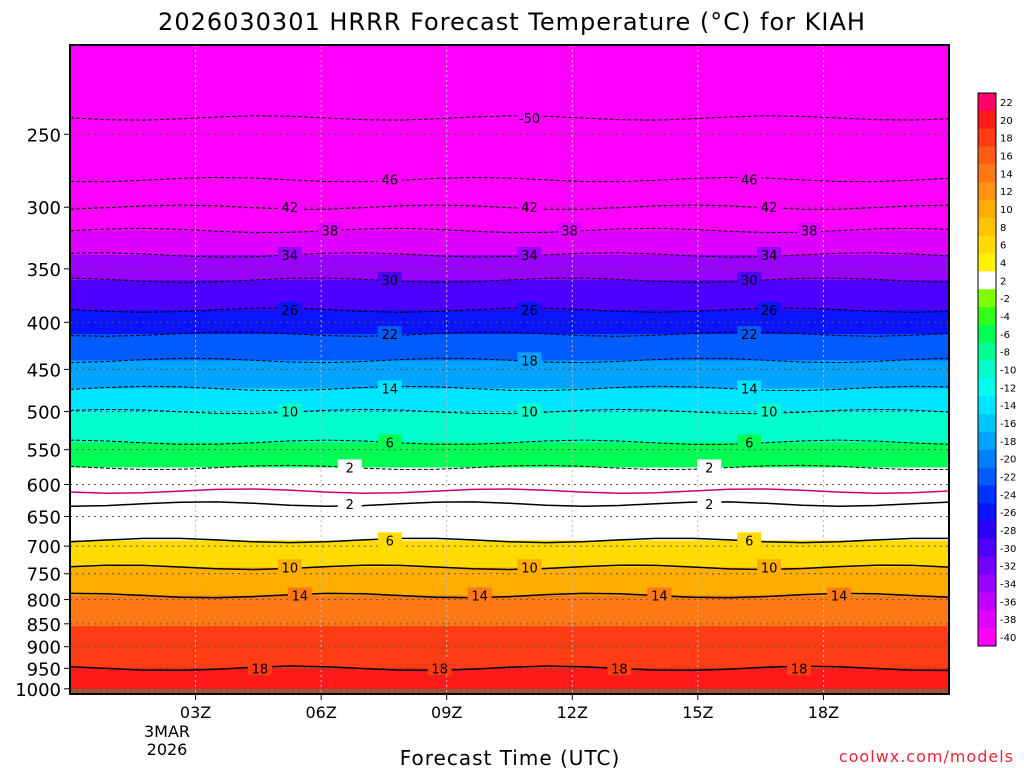 Image resolution: width=1024 pixels, height=768 pixels. I want to click on colorbar-label: -10, so click(1008, 371).